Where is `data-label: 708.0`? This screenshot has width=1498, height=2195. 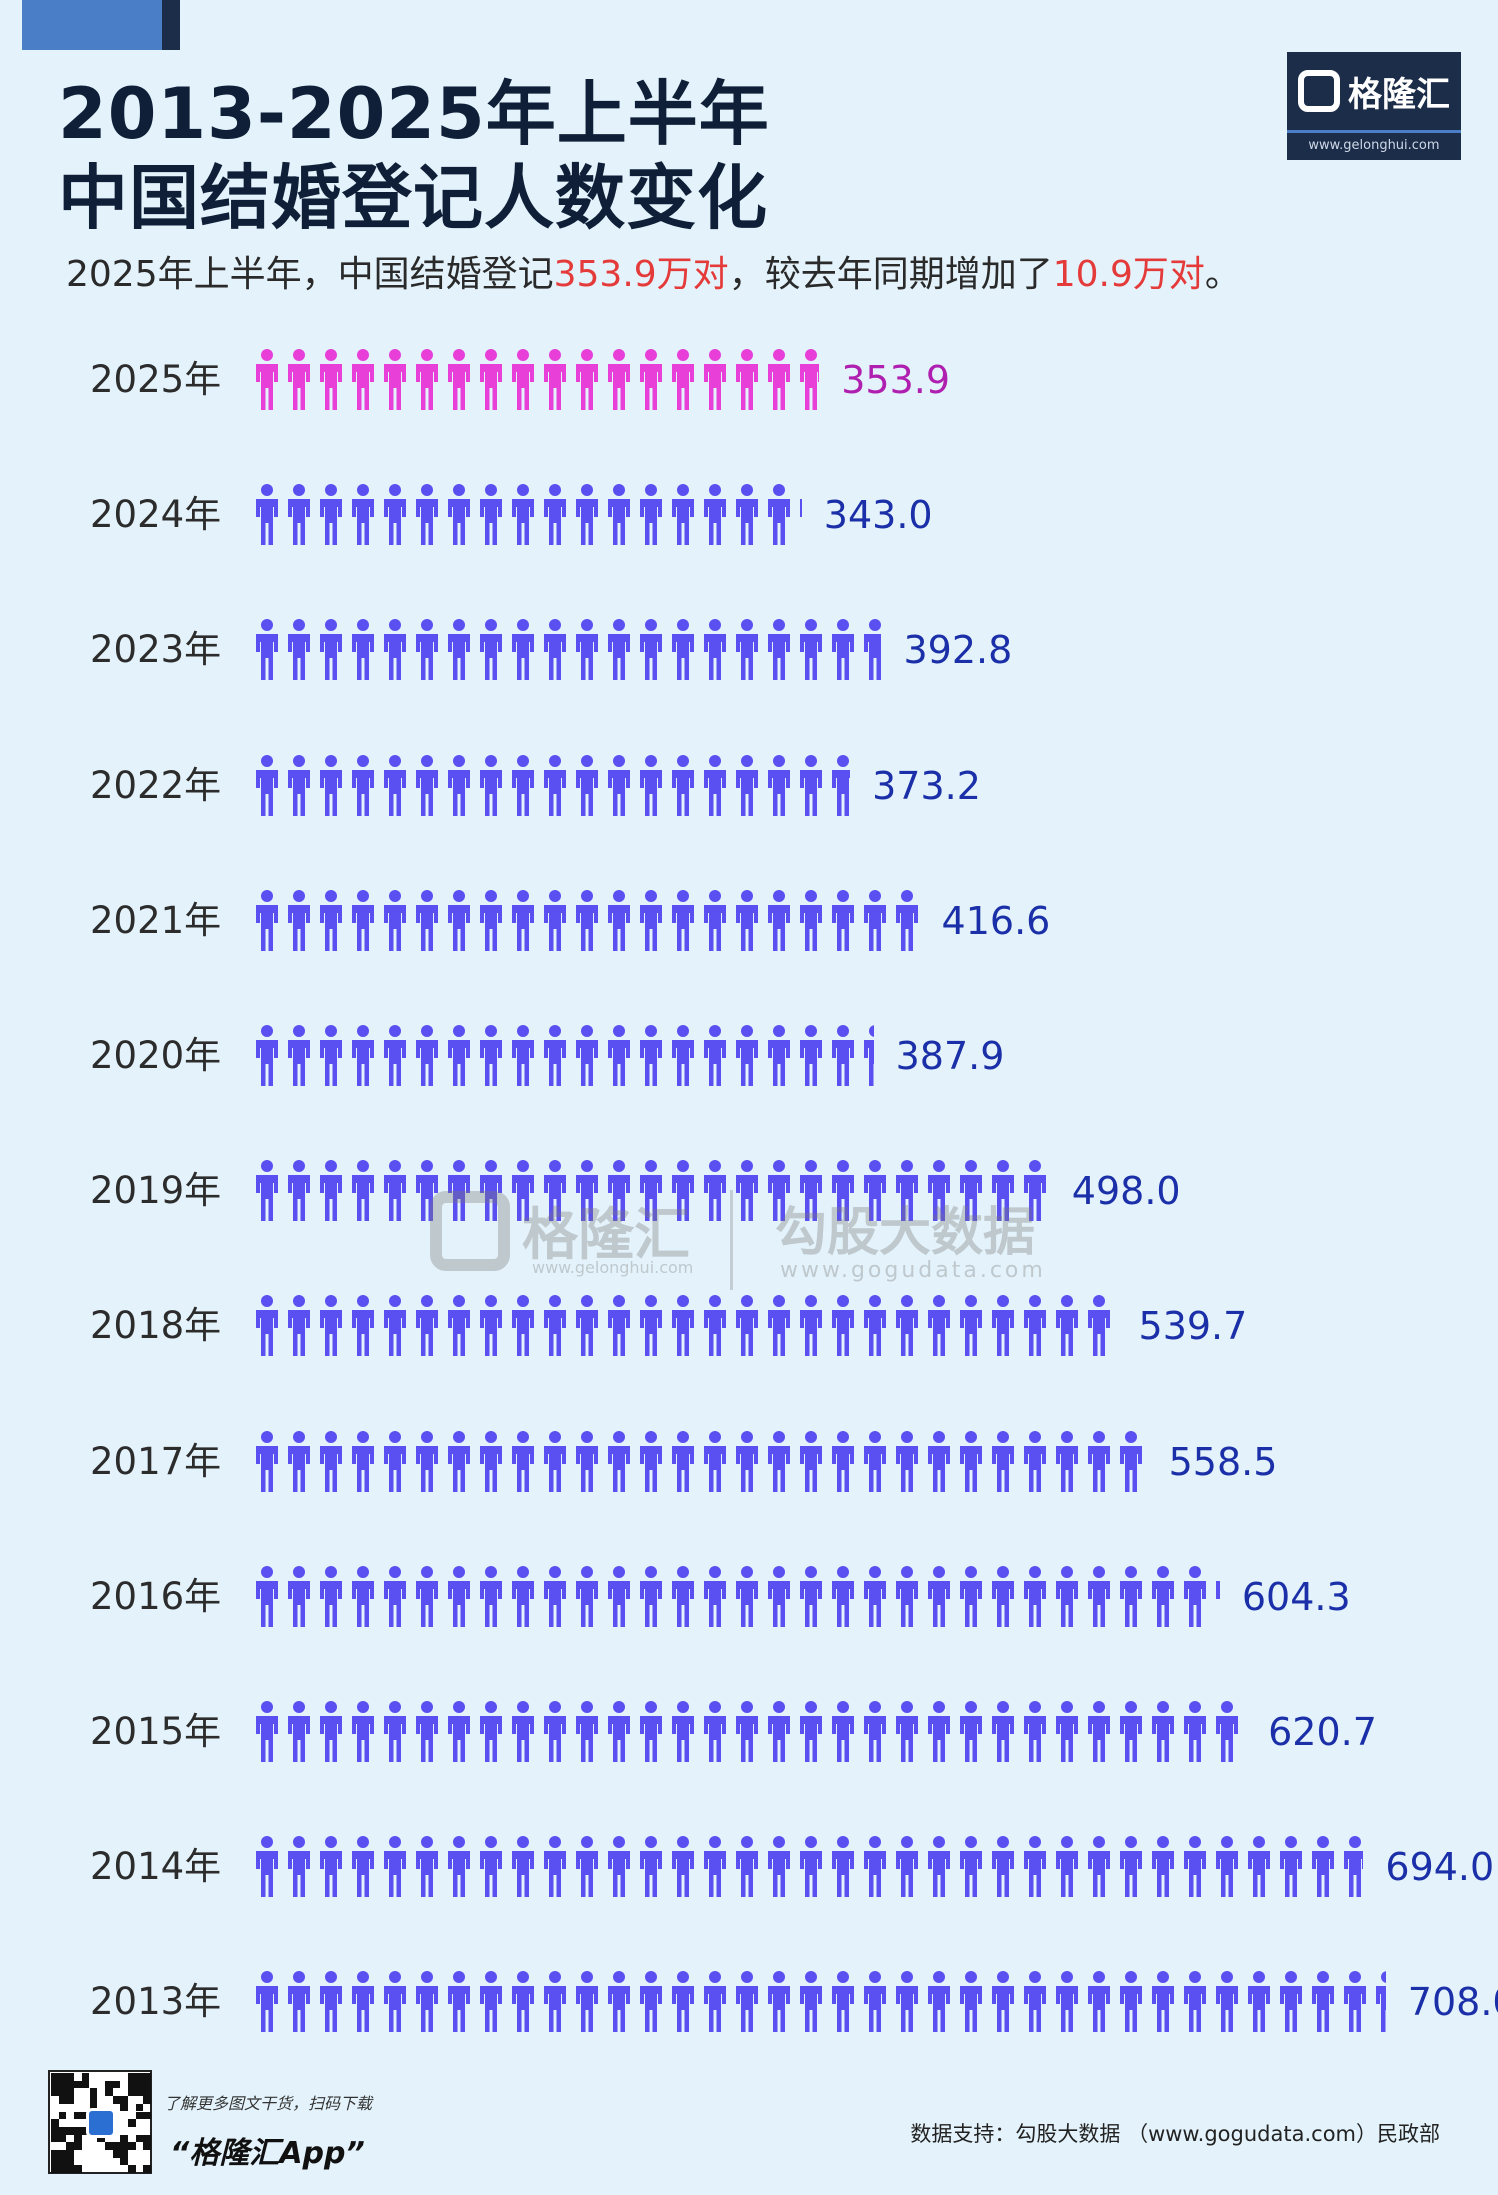
data-label: 708.0 is located at coordinates (1453, 2002).